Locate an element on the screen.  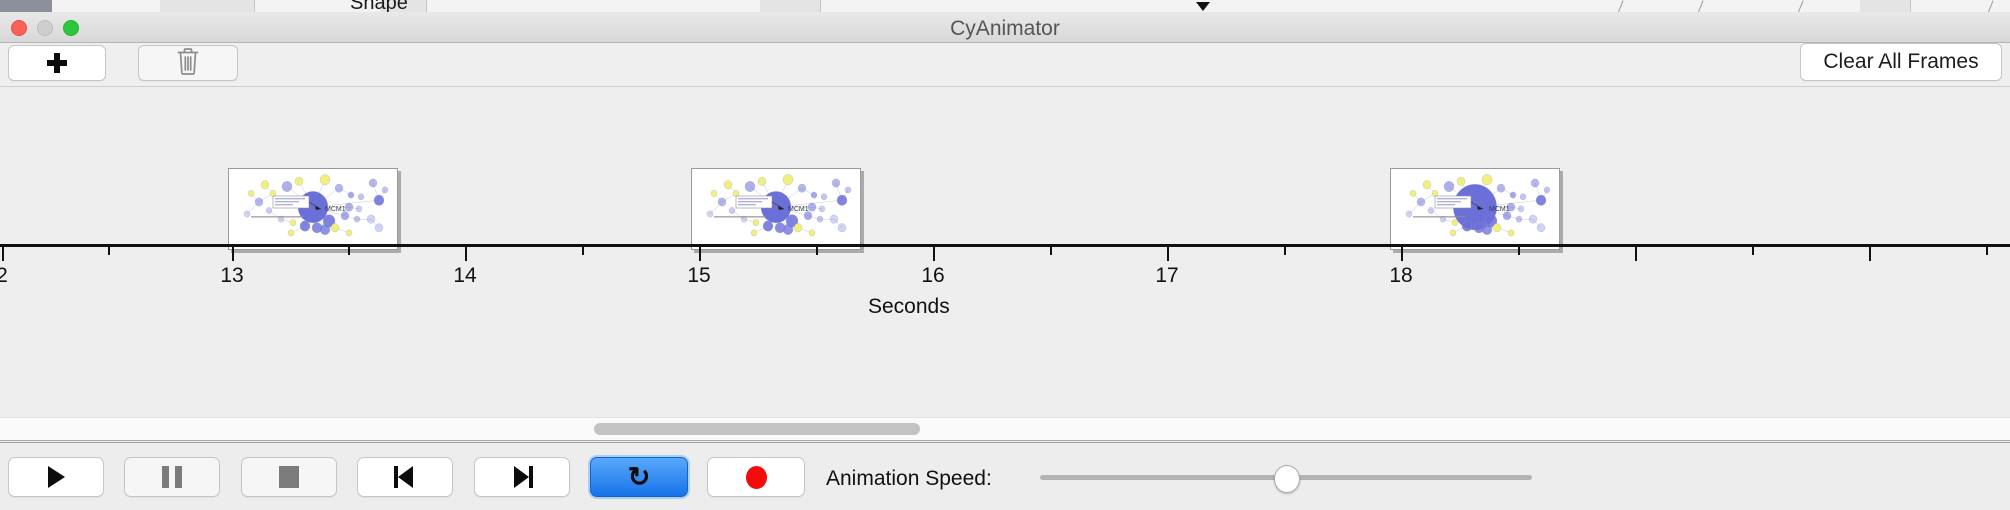
animation-speed-label: Animation Speed: is located at coordinates (909, 478).